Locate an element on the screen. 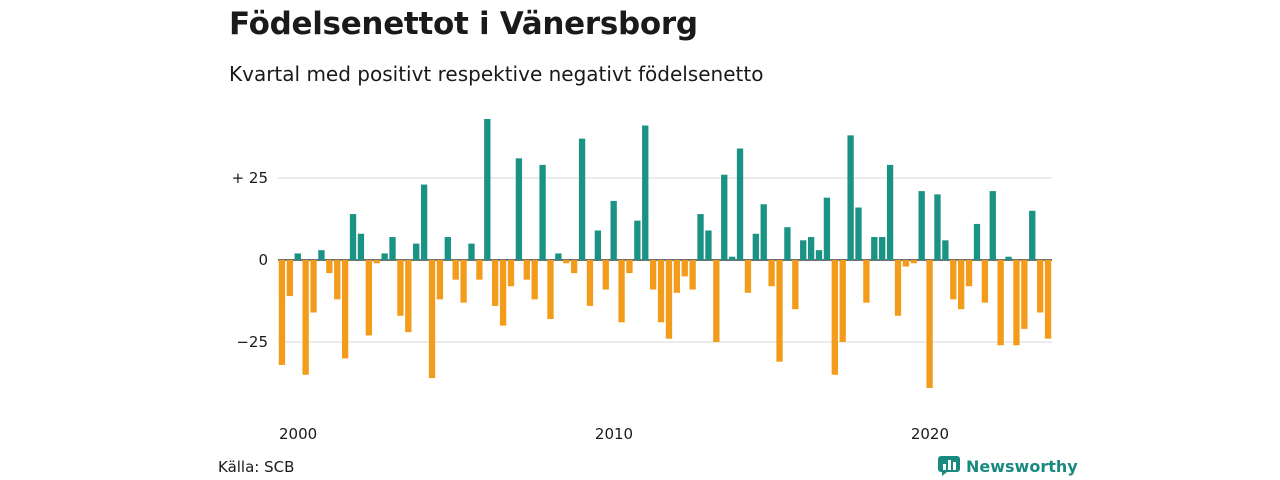  chart-title: Födelsenettot i Vänersborg is located at coordinates (463, 24).